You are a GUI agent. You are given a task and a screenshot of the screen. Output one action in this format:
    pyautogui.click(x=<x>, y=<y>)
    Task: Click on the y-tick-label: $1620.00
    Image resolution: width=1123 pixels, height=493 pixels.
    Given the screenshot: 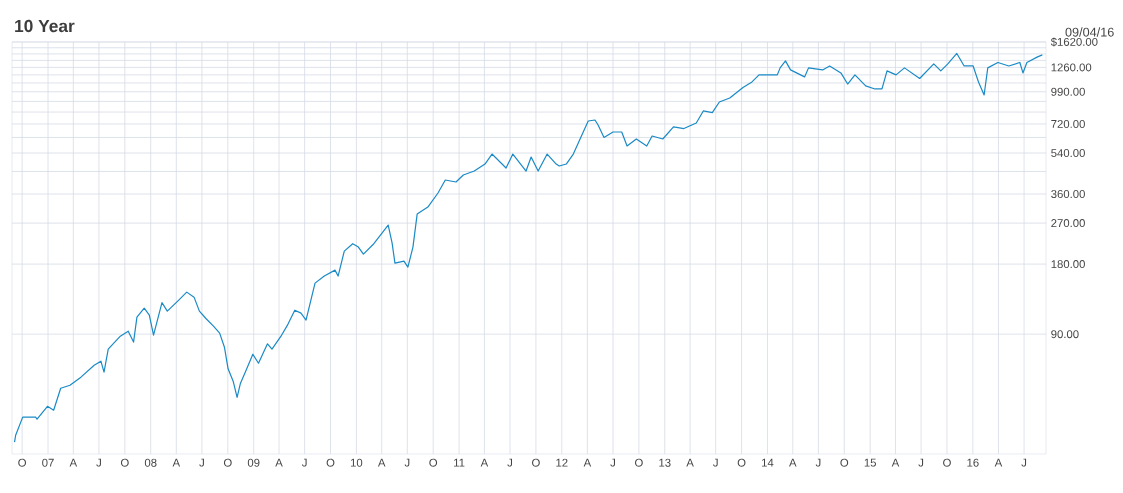 What is the action you would take?
    pyautogui.click(x=1074, y=42)
    